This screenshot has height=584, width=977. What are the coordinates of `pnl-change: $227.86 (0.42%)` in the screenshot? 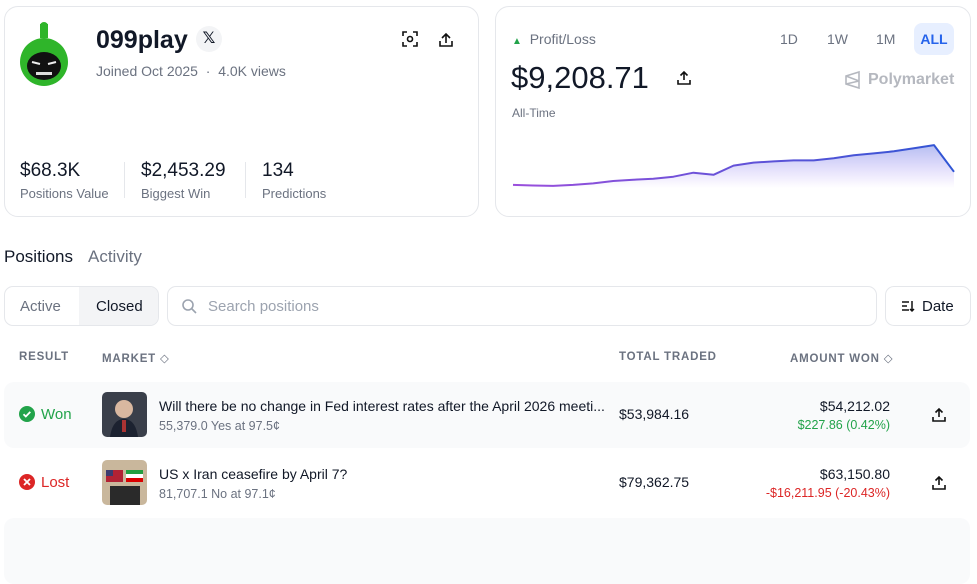 It's located at (843, 425).